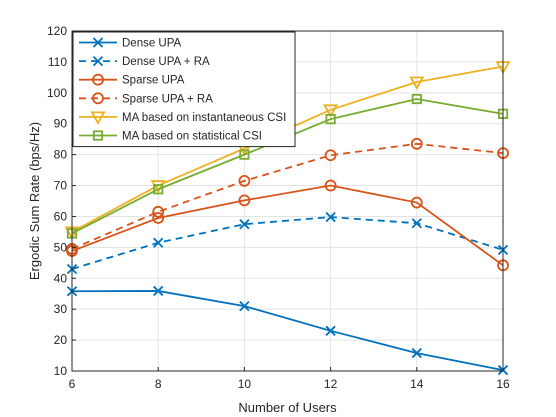 The width and height of the screenshot is (556, 417). What do you see at coordinates (61, 124) in the screenshot?
I see `y-tick-label: 90` at bounding box center [61, 124].